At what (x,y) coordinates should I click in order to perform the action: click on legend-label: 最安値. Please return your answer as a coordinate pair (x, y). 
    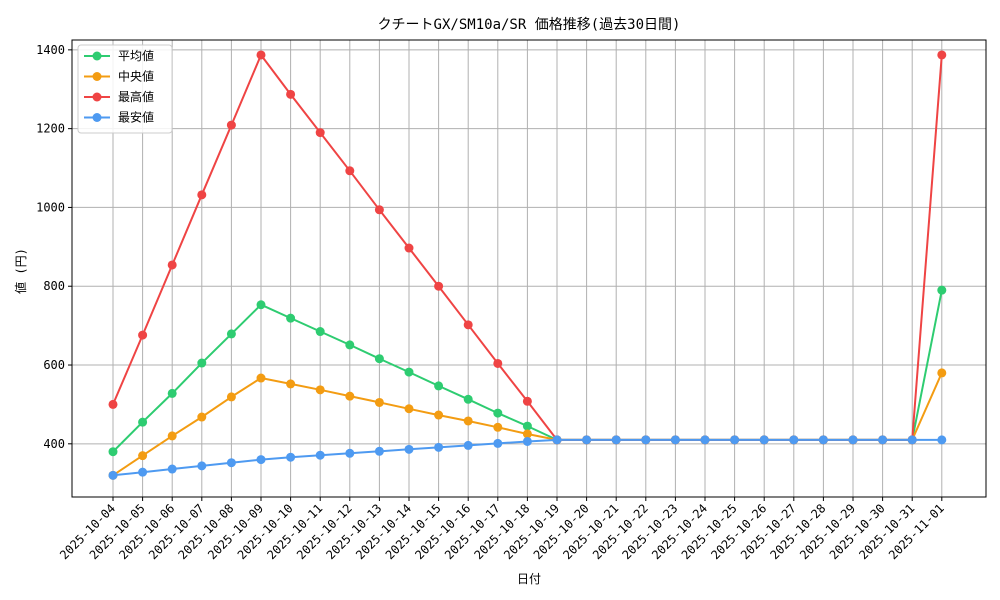
    Looking at the image, I should click on (136, 117).